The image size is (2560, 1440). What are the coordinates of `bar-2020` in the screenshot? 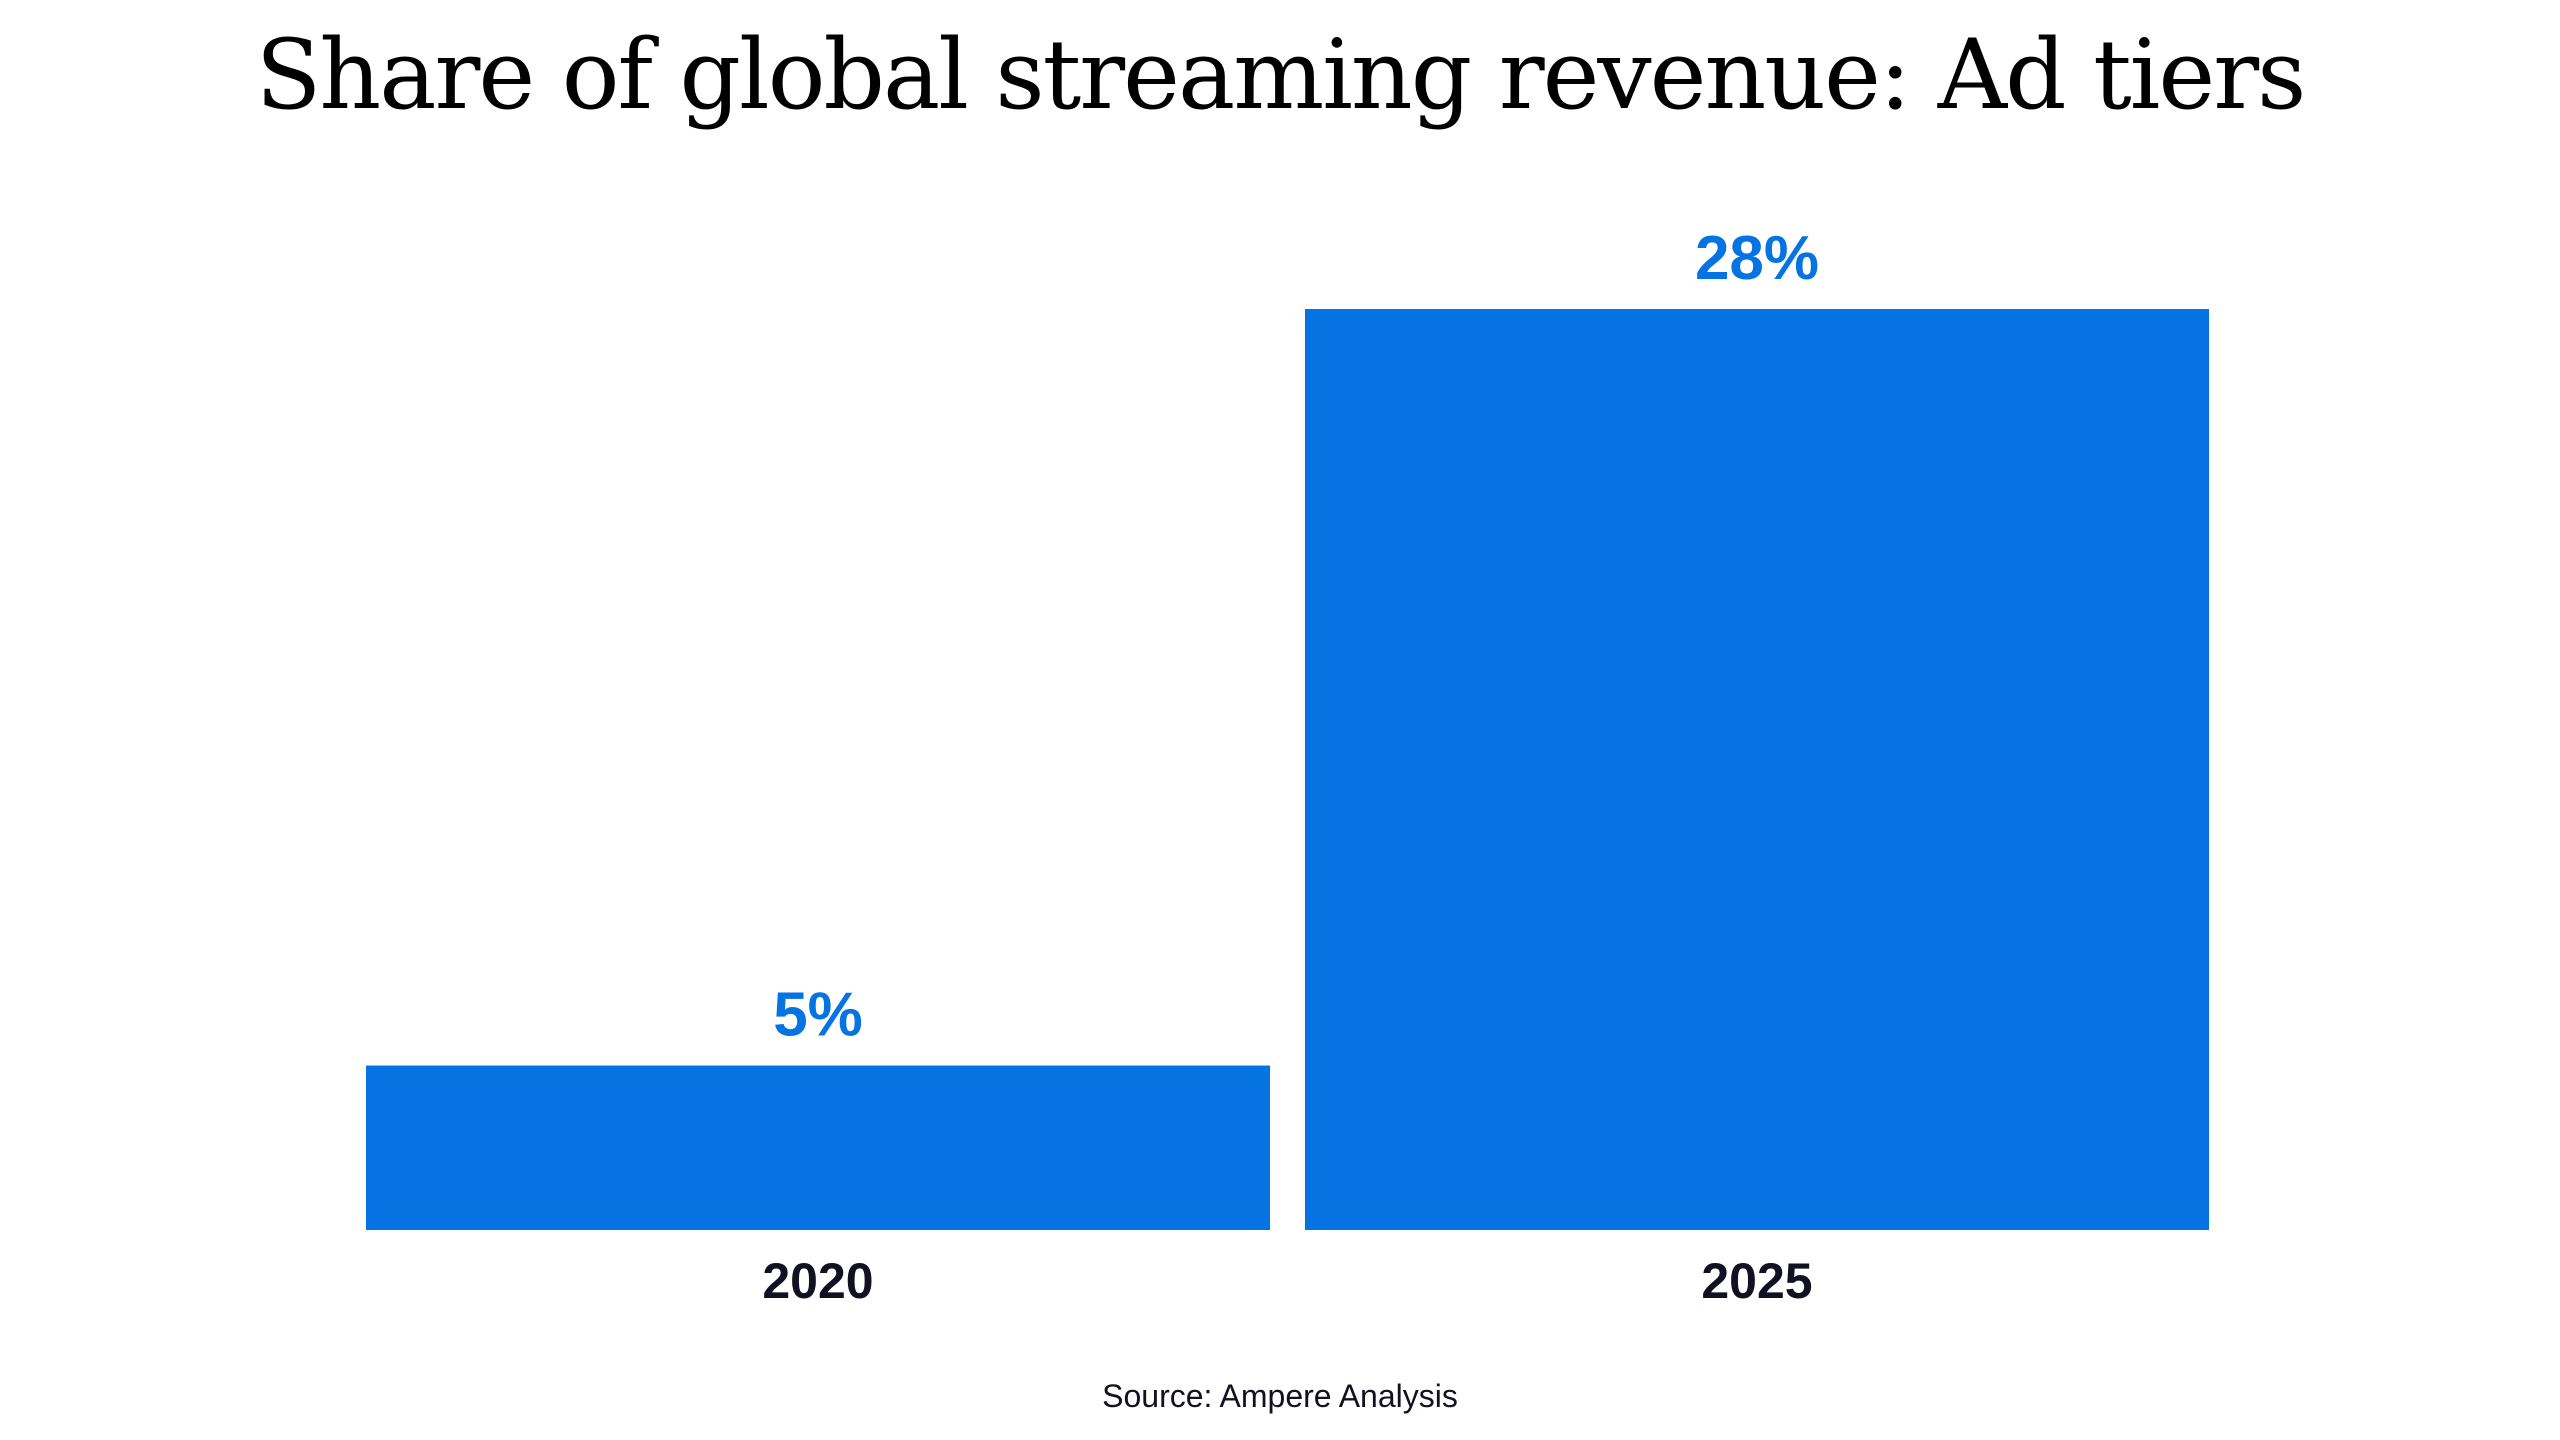 It's located at (818, 1147).